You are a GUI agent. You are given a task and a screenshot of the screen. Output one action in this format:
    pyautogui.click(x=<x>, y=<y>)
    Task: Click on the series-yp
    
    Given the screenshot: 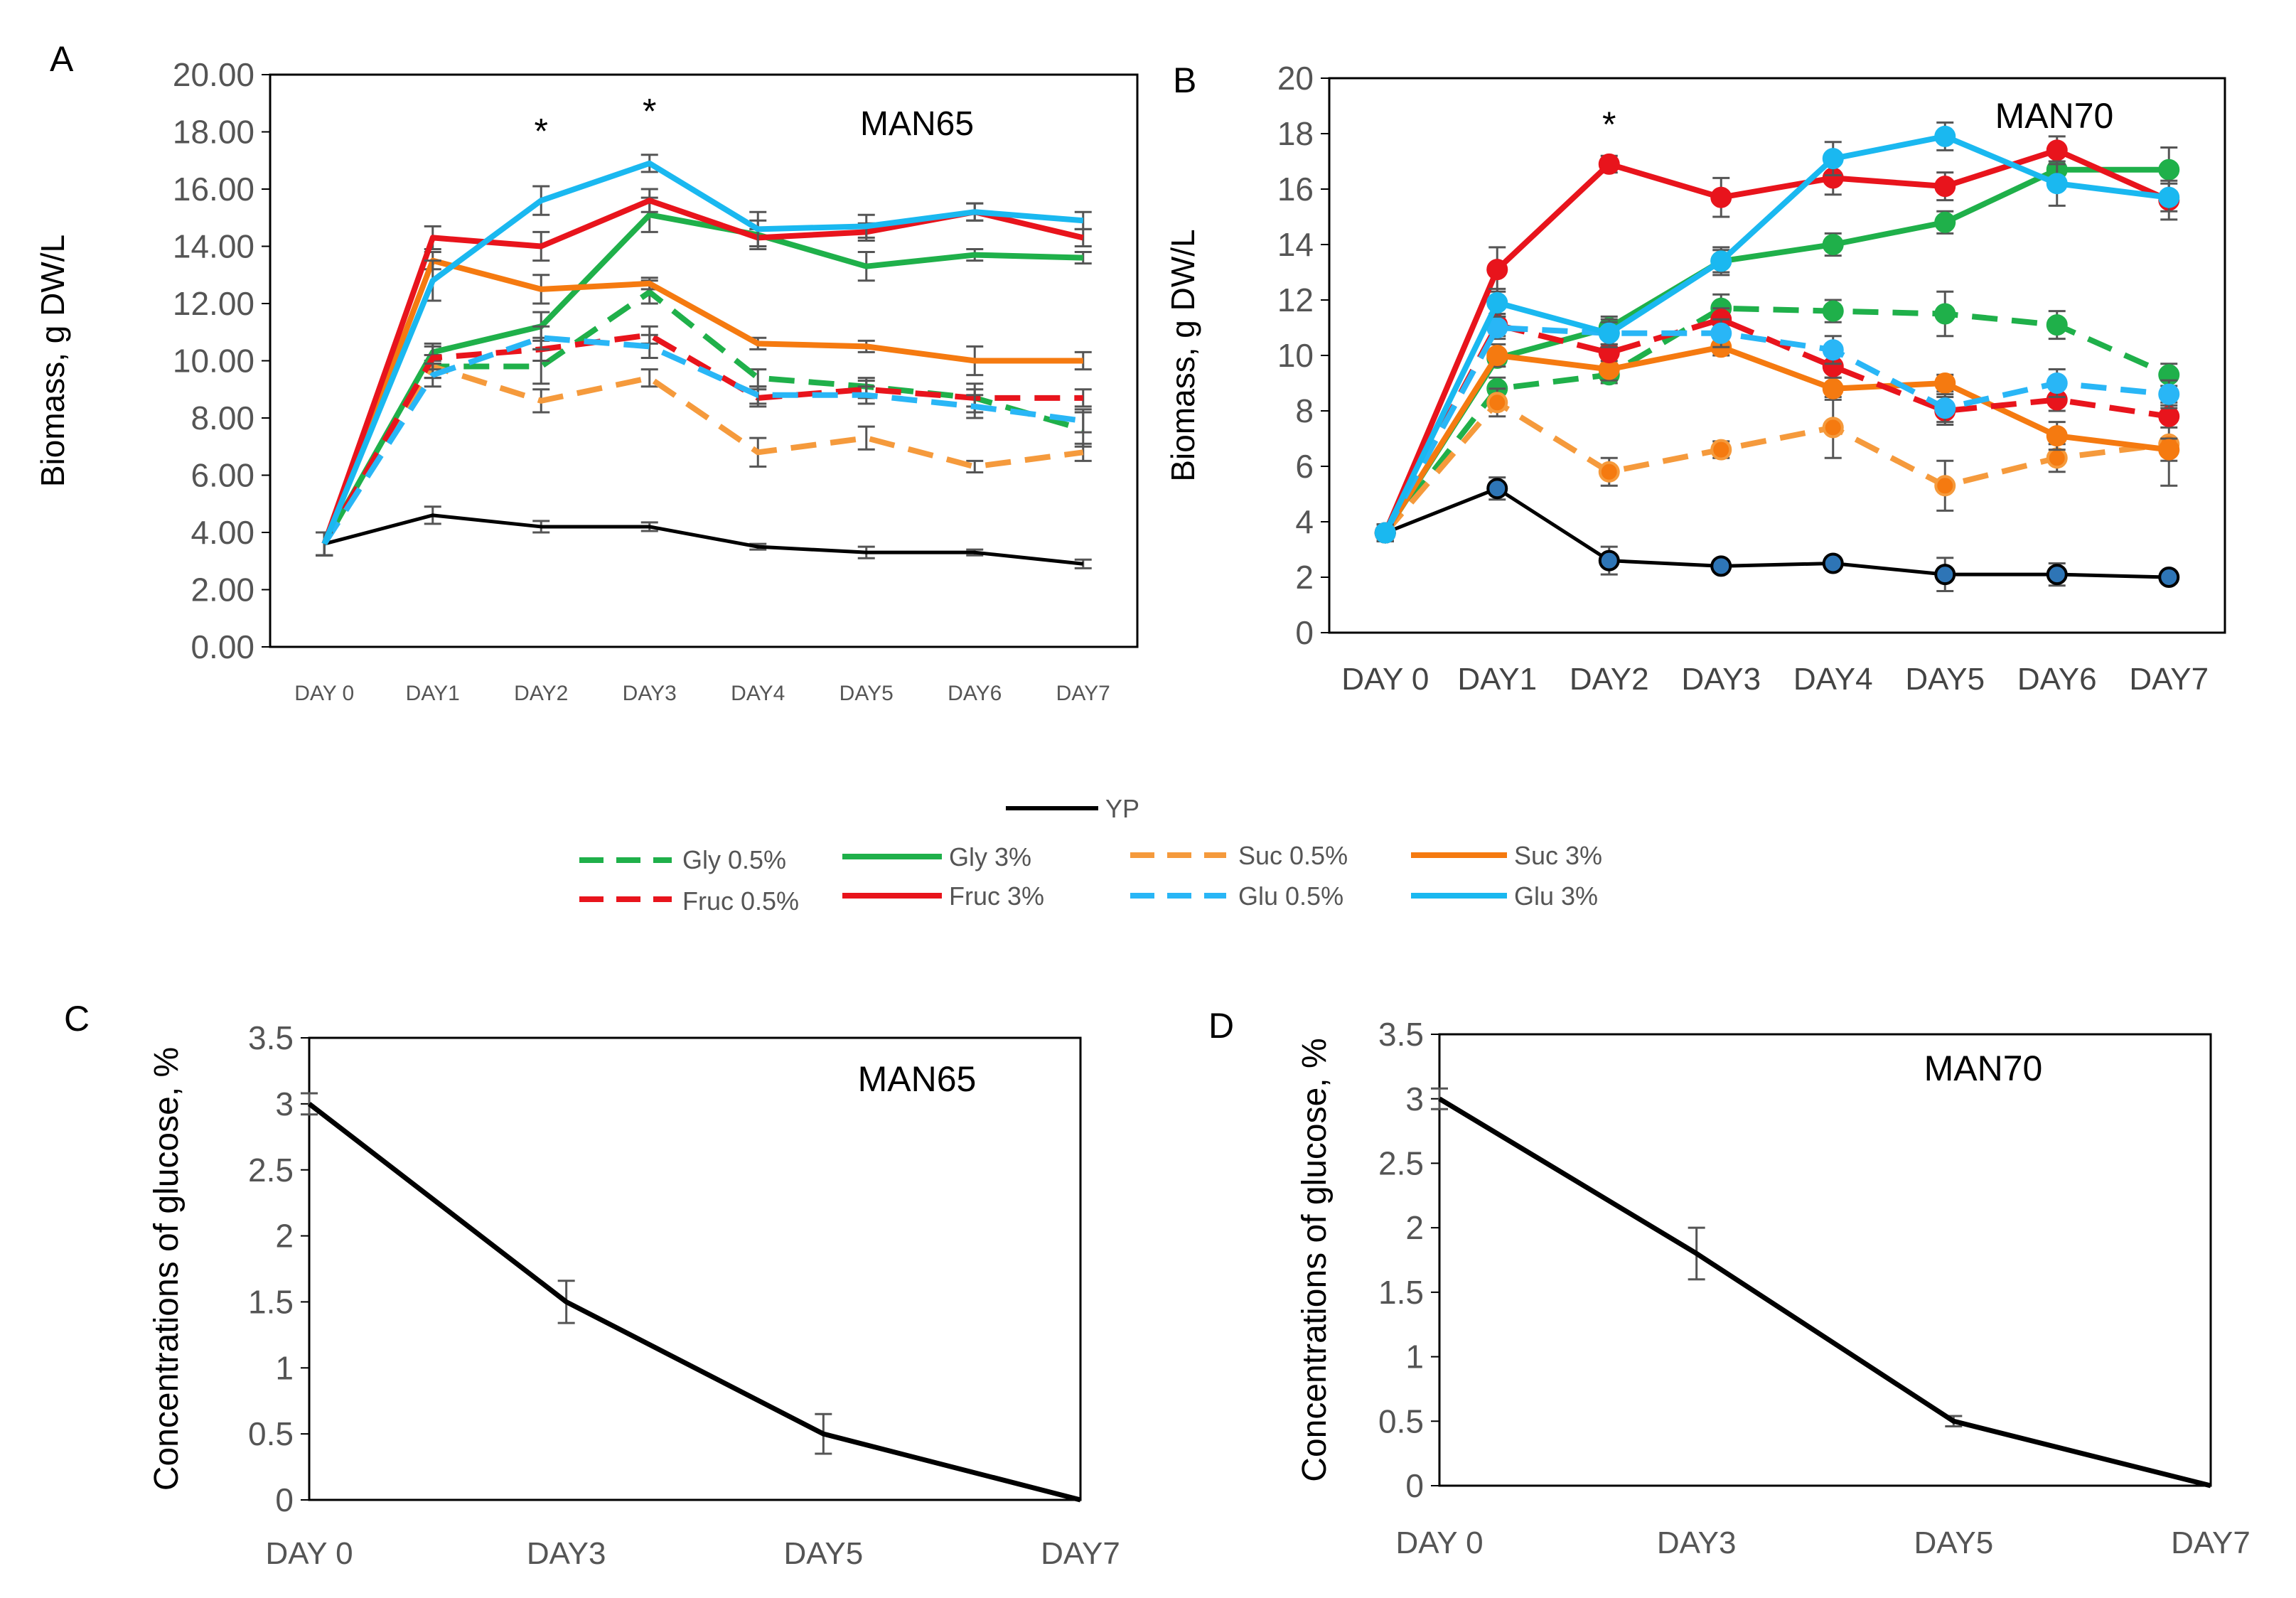 What is the action you would take?
    pyautogui.click(x=1777, y=534)
    